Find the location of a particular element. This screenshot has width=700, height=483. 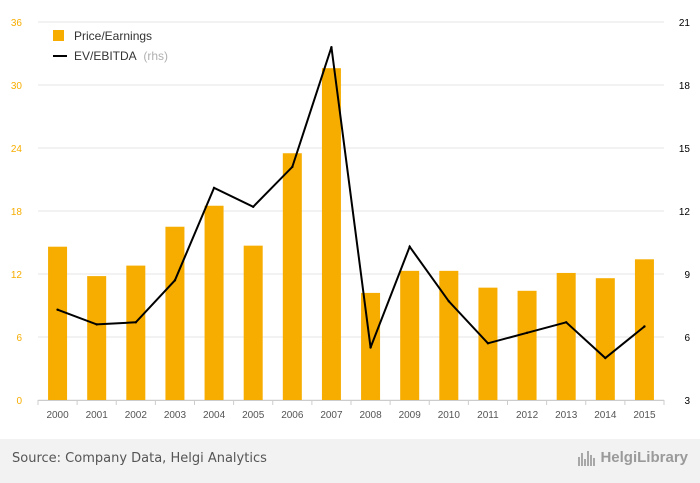

x-tick-label: 2002 is located at coordinates (136, 415).